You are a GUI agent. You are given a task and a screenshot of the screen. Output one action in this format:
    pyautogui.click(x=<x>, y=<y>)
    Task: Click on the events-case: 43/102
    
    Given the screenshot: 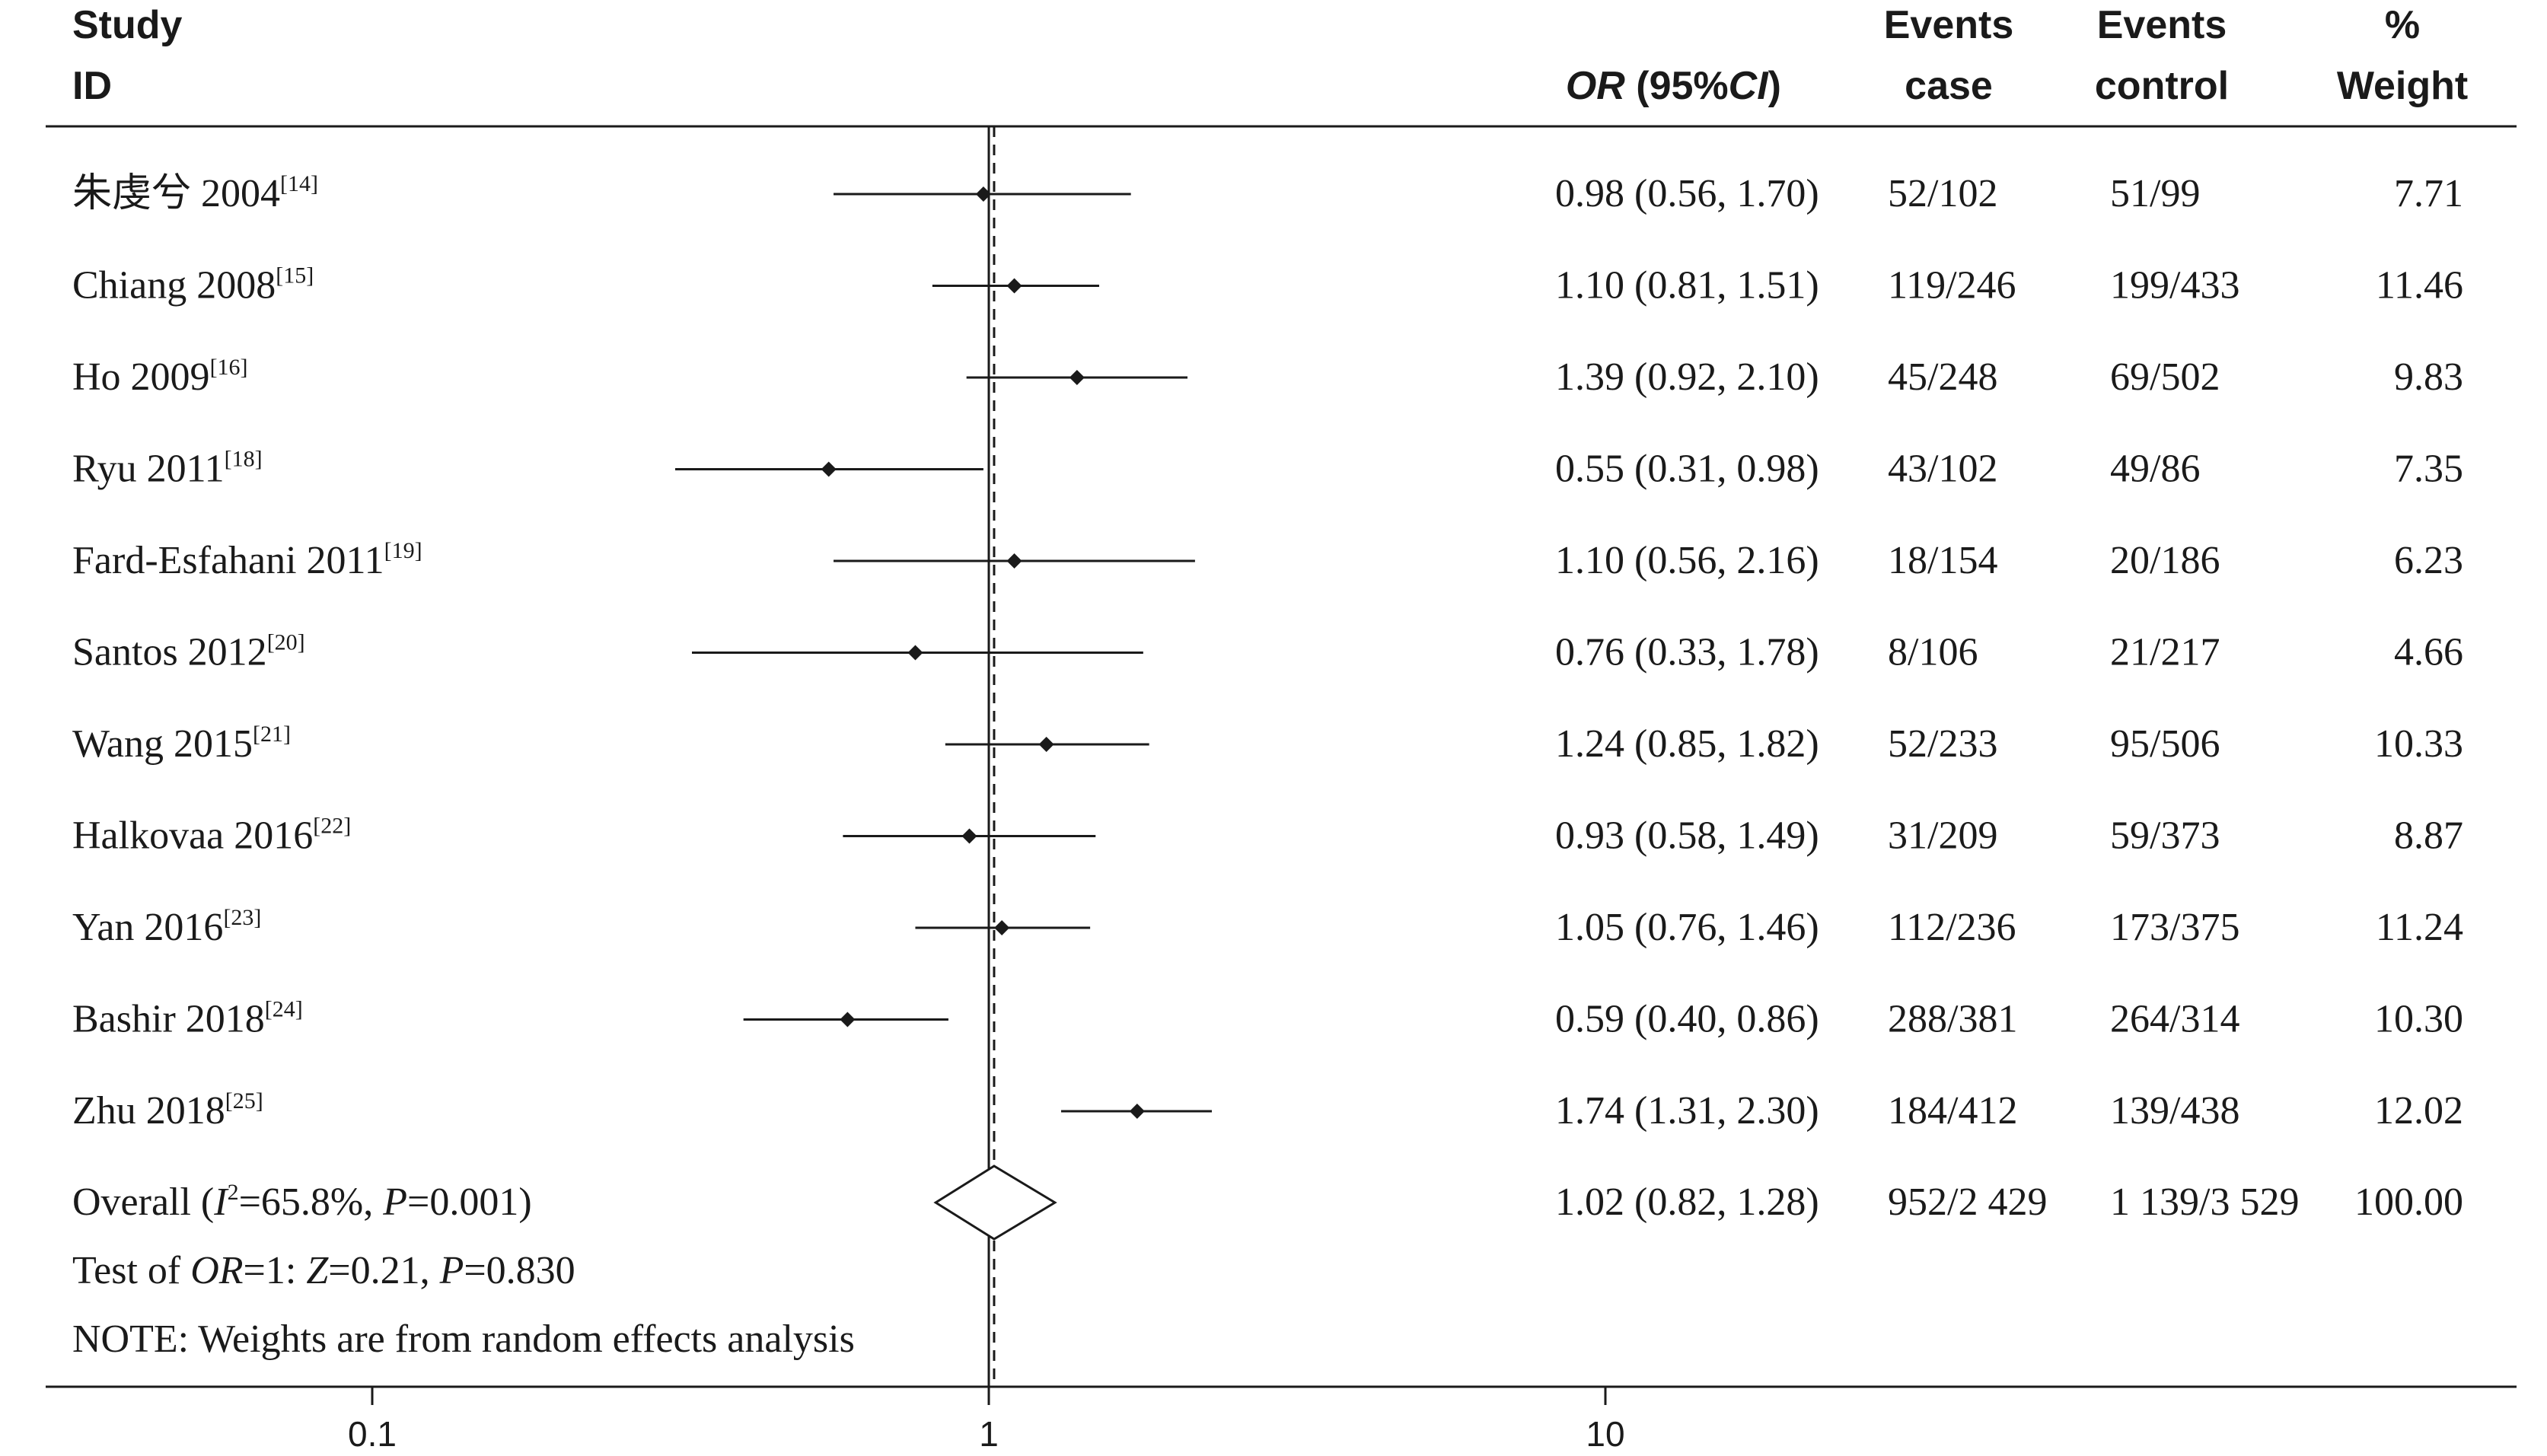 What is the action you would take?
    pyautogui.click(x=1942, y=469)
    